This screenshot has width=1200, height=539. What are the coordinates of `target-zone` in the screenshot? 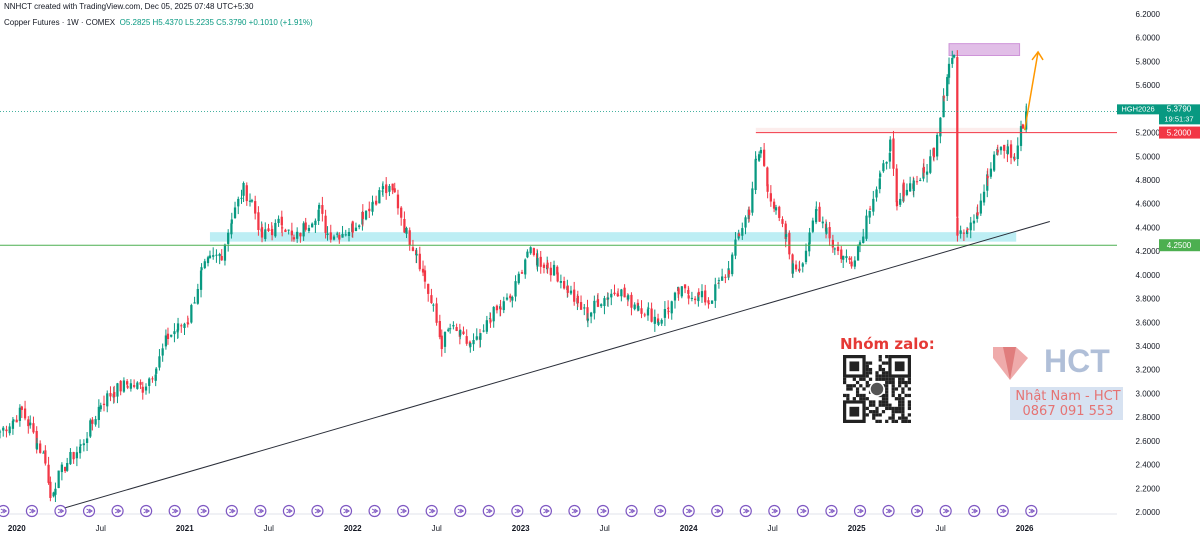 It's located at (984, 49).